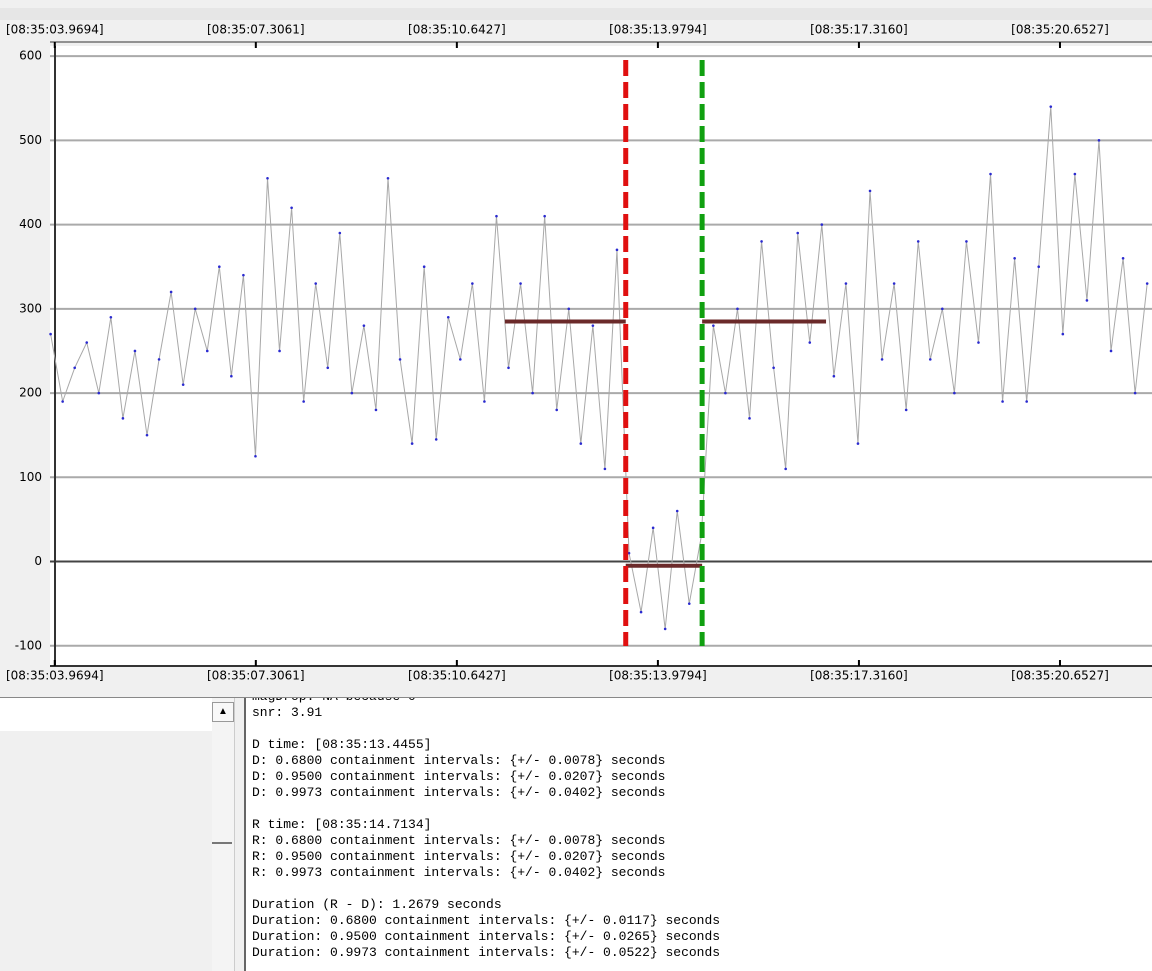 The height and width of the screenshot is (971, 1152). I want to click on top-band, so click(576, 14).